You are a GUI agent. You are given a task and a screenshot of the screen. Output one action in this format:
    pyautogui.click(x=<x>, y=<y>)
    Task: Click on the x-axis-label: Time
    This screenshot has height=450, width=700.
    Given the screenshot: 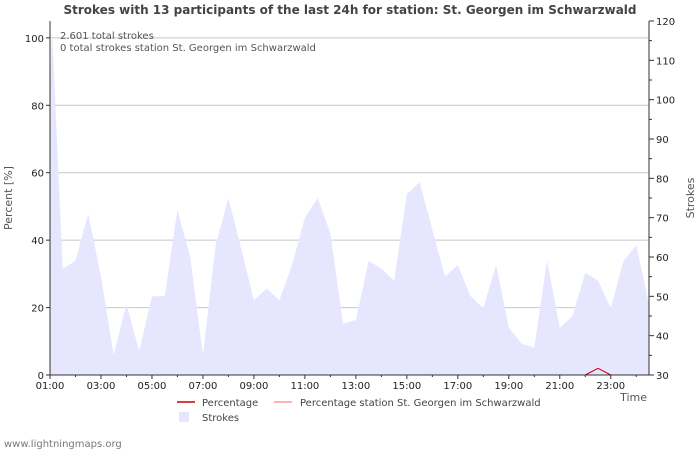 What is the action you would take?
    pyautogui.click(x=633, y=397)
    